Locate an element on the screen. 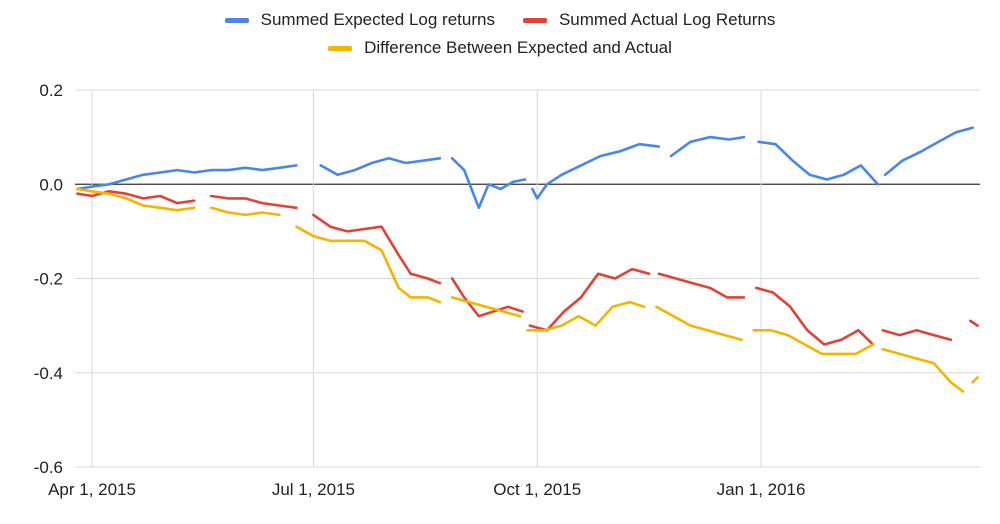 This screenshot has width=1000, height=524. legend-item-actual: Summed Actual Log Returns is located at coordinates (649, 20).